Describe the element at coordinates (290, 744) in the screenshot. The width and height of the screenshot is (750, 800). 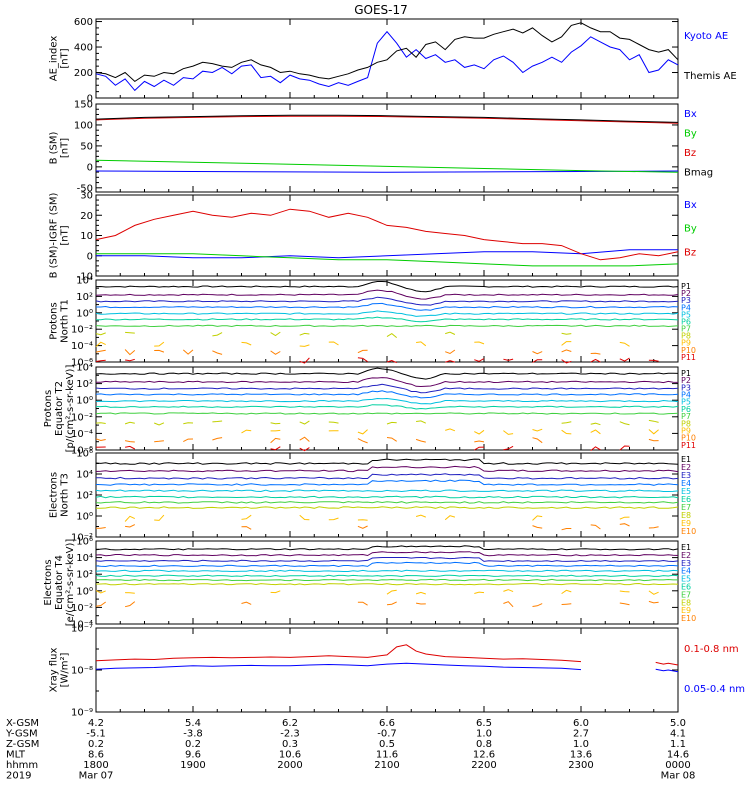
I see `x-row-value: 0.3` at that location.